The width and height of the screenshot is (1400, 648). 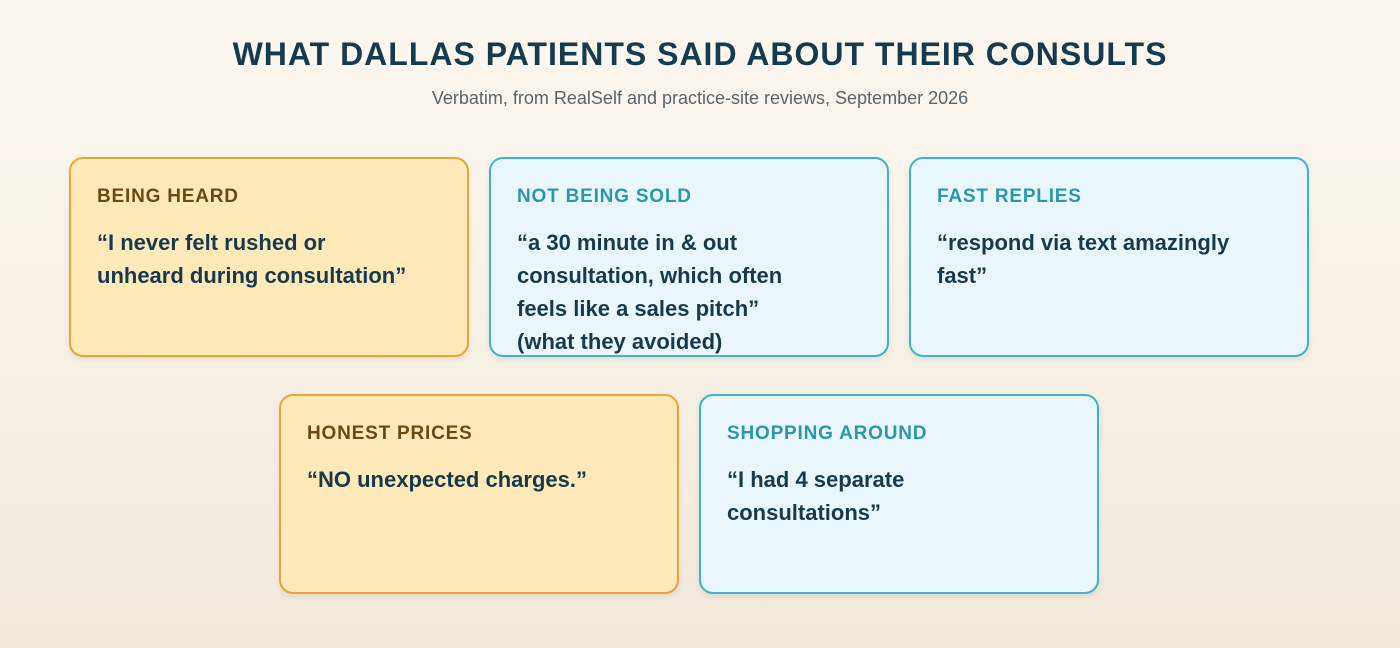 I want to click on quote-line: fast”, so click(x=962, y=275).